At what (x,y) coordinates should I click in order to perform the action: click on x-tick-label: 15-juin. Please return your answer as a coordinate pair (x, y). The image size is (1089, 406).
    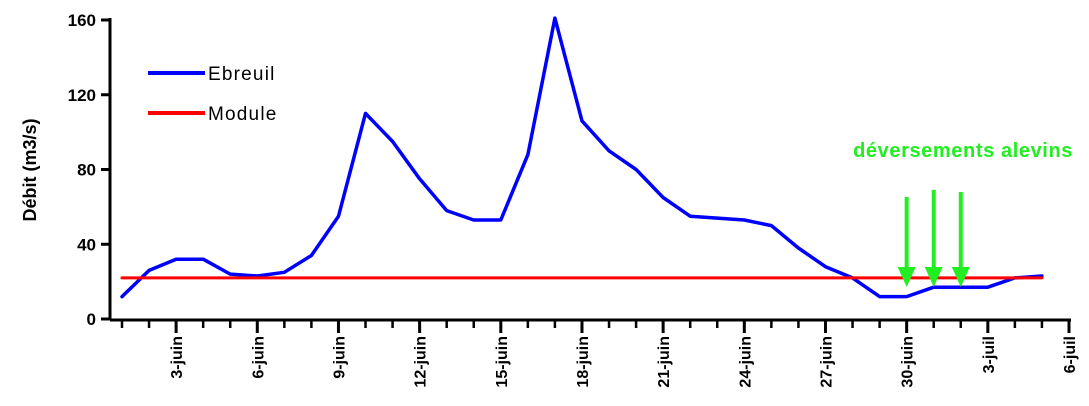
    Looking at the image, I should click on (502, 362).